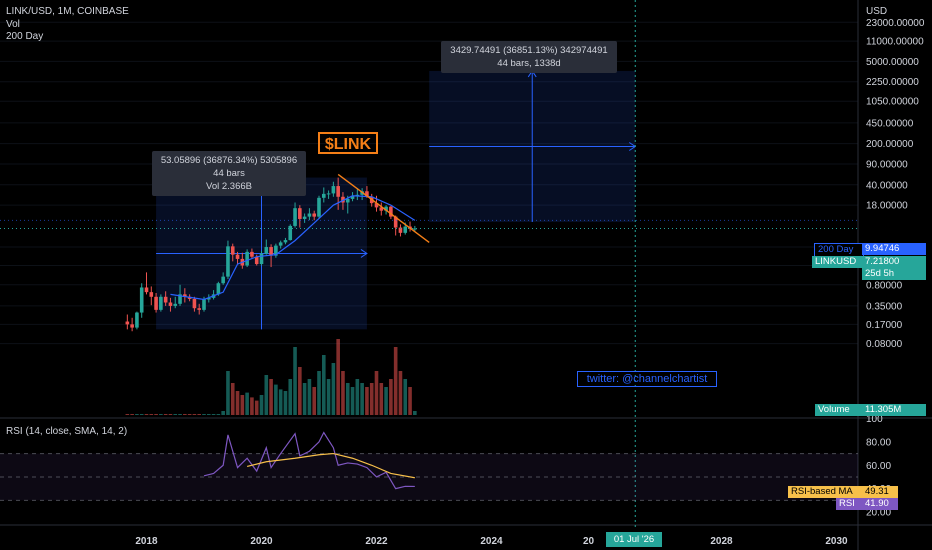 The image size is (932, 550). Describe the element at coordinates (146, 541) in the screenshot. I see `time-tick-label: 2018` at that location.